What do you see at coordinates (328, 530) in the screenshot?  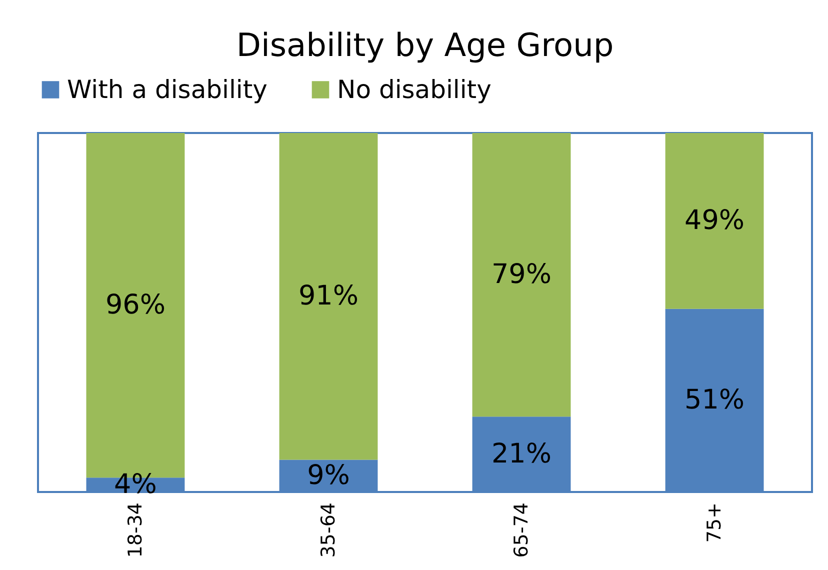 I see `x-tick-label: 35-64` at bounding box center [328, 530].